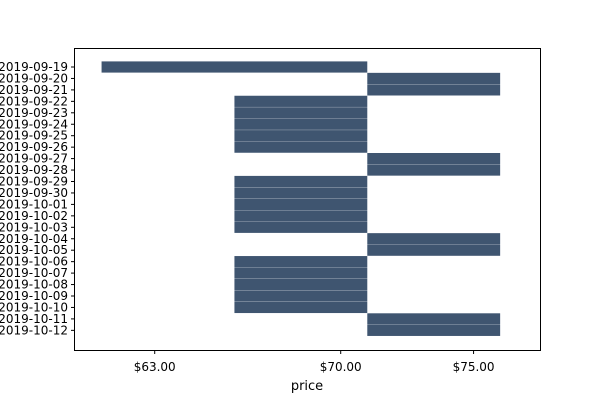 This screenshot has width=600, height=400. What do you see at coordinates (34, 250) in the screenshot?
I see `y-tick-label: 2019-10-05` at bounding box center [34, 250].